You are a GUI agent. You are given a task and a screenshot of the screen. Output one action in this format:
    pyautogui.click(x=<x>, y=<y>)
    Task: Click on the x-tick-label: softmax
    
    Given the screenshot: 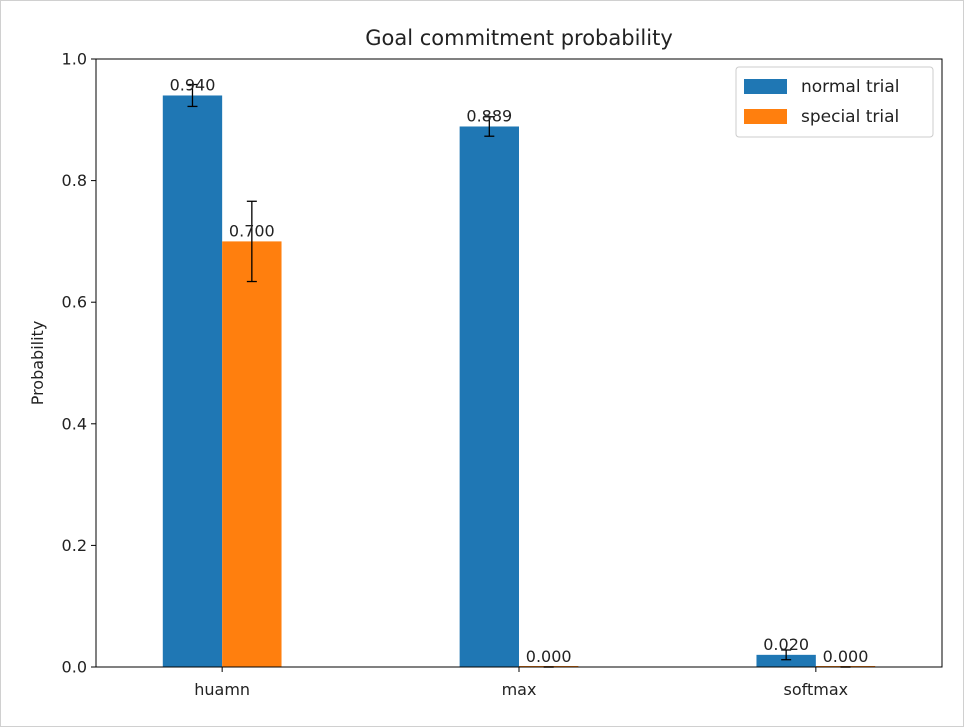 What is the action you would take?
    pyautogui.click(x=816, y=689)
    